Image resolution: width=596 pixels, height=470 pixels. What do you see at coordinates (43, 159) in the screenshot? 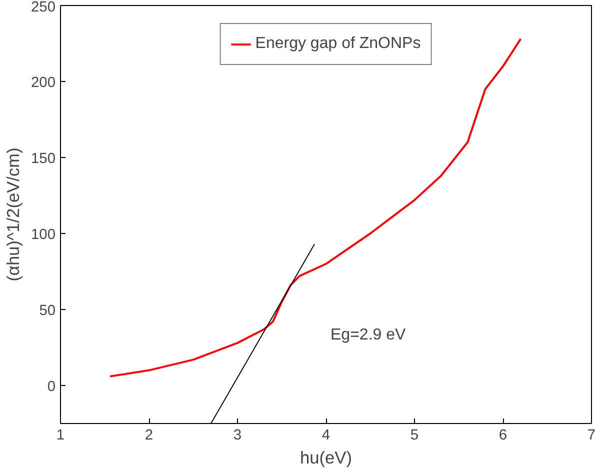
I see `y-tick-label: 150` at bounding box center [43, 159].